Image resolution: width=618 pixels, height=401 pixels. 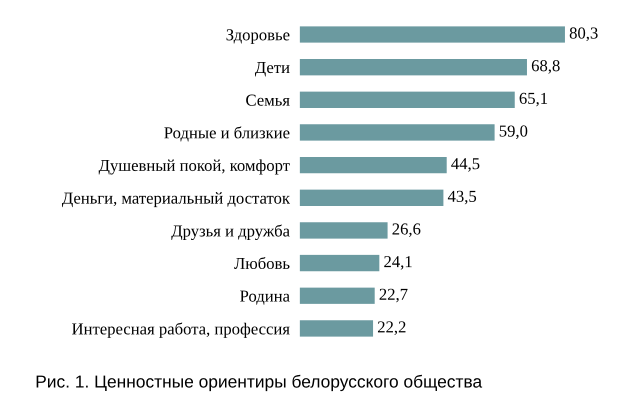 I want to click on data-label: 24,1, so click(x=398, y=263).